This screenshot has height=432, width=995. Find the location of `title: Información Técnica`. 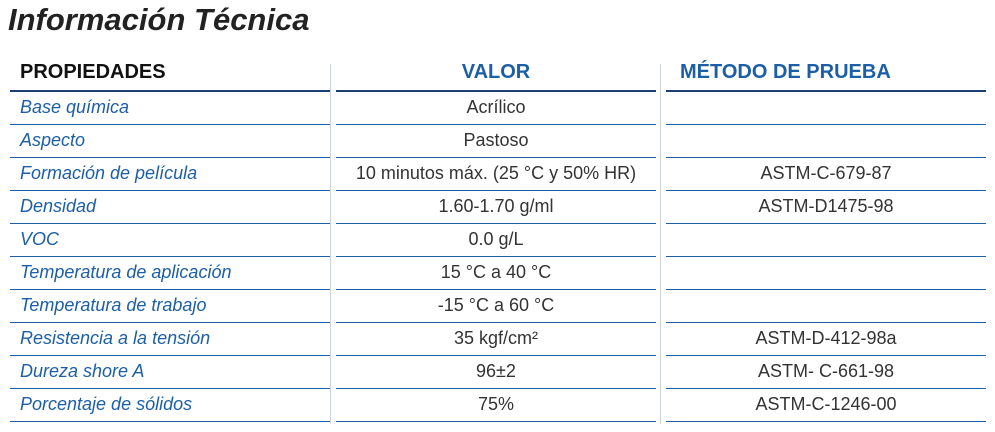

title: Información Técnica is located at coordinates (159, 19).